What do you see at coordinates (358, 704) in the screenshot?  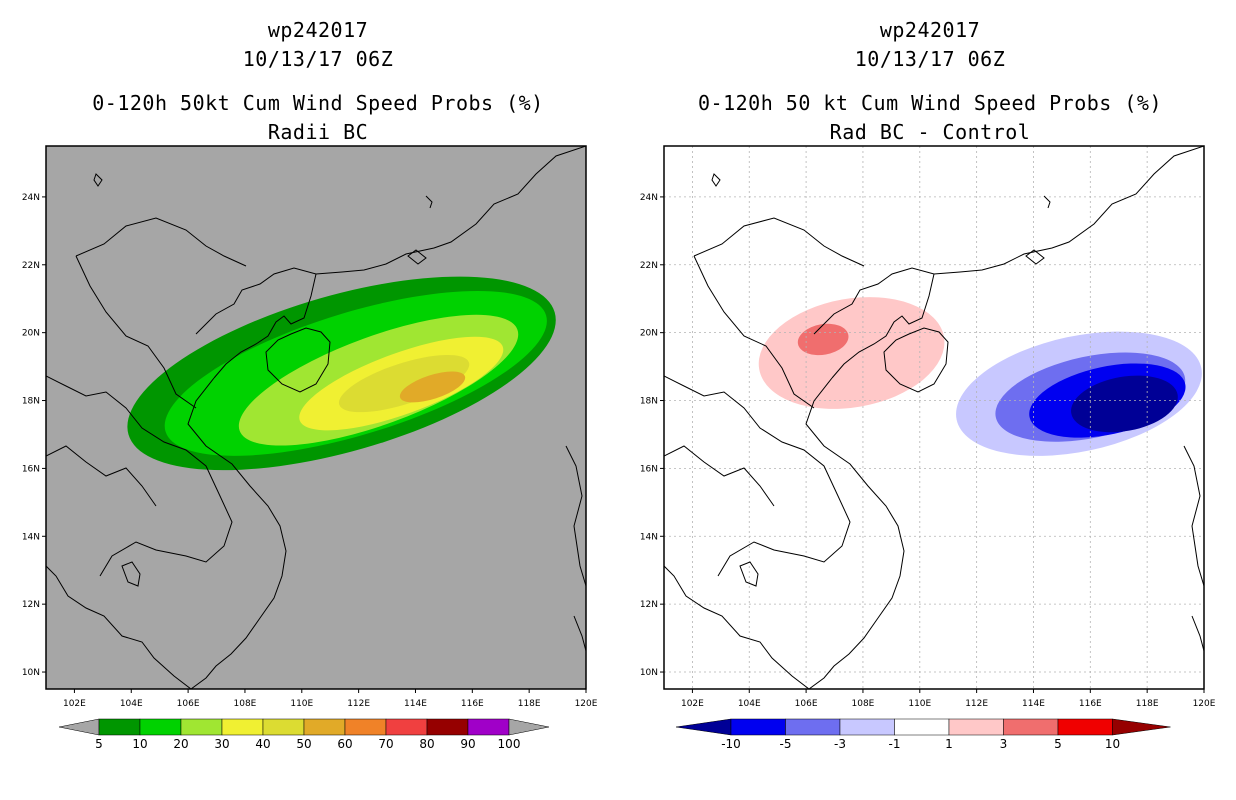 I see `left-xtick-label-5: 112E` at bounding box center [358, 704].